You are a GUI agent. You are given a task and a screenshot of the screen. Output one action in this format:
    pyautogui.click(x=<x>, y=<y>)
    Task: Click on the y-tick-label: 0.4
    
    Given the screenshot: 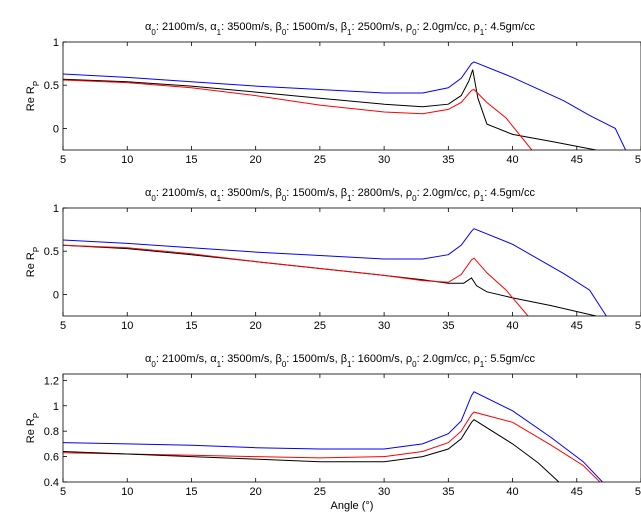 What is the action you would take?
    pyautogui.click(x=51, y=483)
    